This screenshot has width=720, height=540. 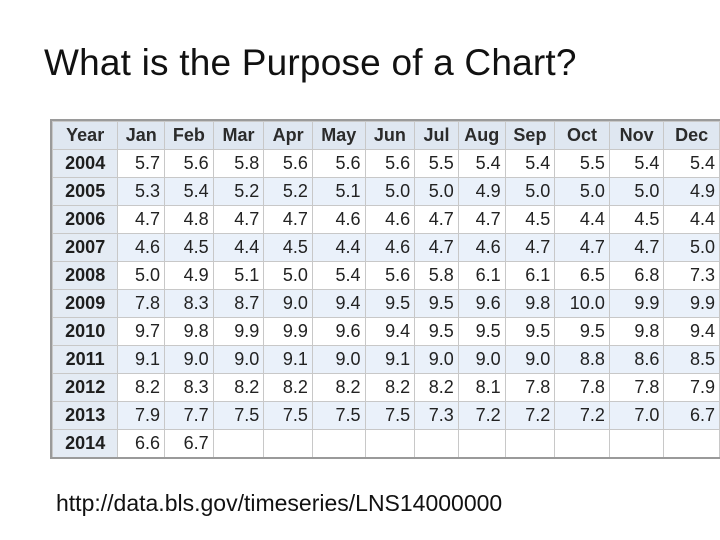 I want to click on header-month-may: May, so click(x=338, y=135).